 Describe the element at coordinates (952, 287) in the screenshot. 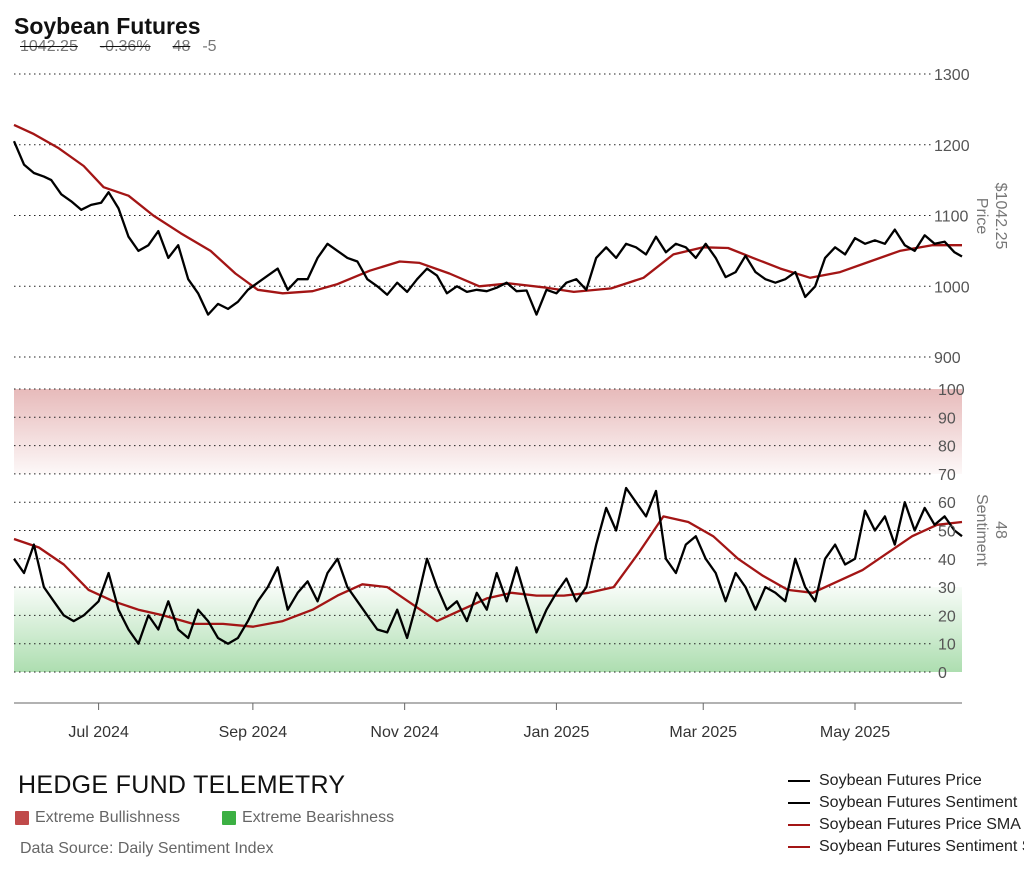

I see `price-tick-label: 1000` at that location.